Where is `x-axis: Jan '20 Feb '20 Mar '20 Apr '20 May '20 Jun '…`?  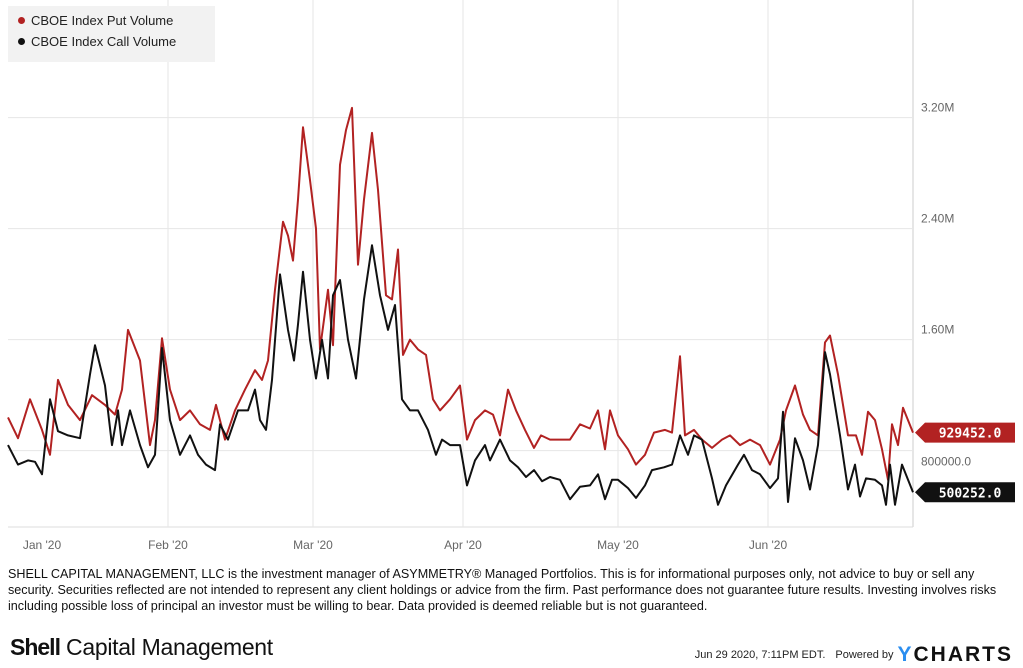 x-axis: Jan '20 Feb '20 Mar '20 Apr '20 May '20 Jun '… is located at coordinates (405, 545).